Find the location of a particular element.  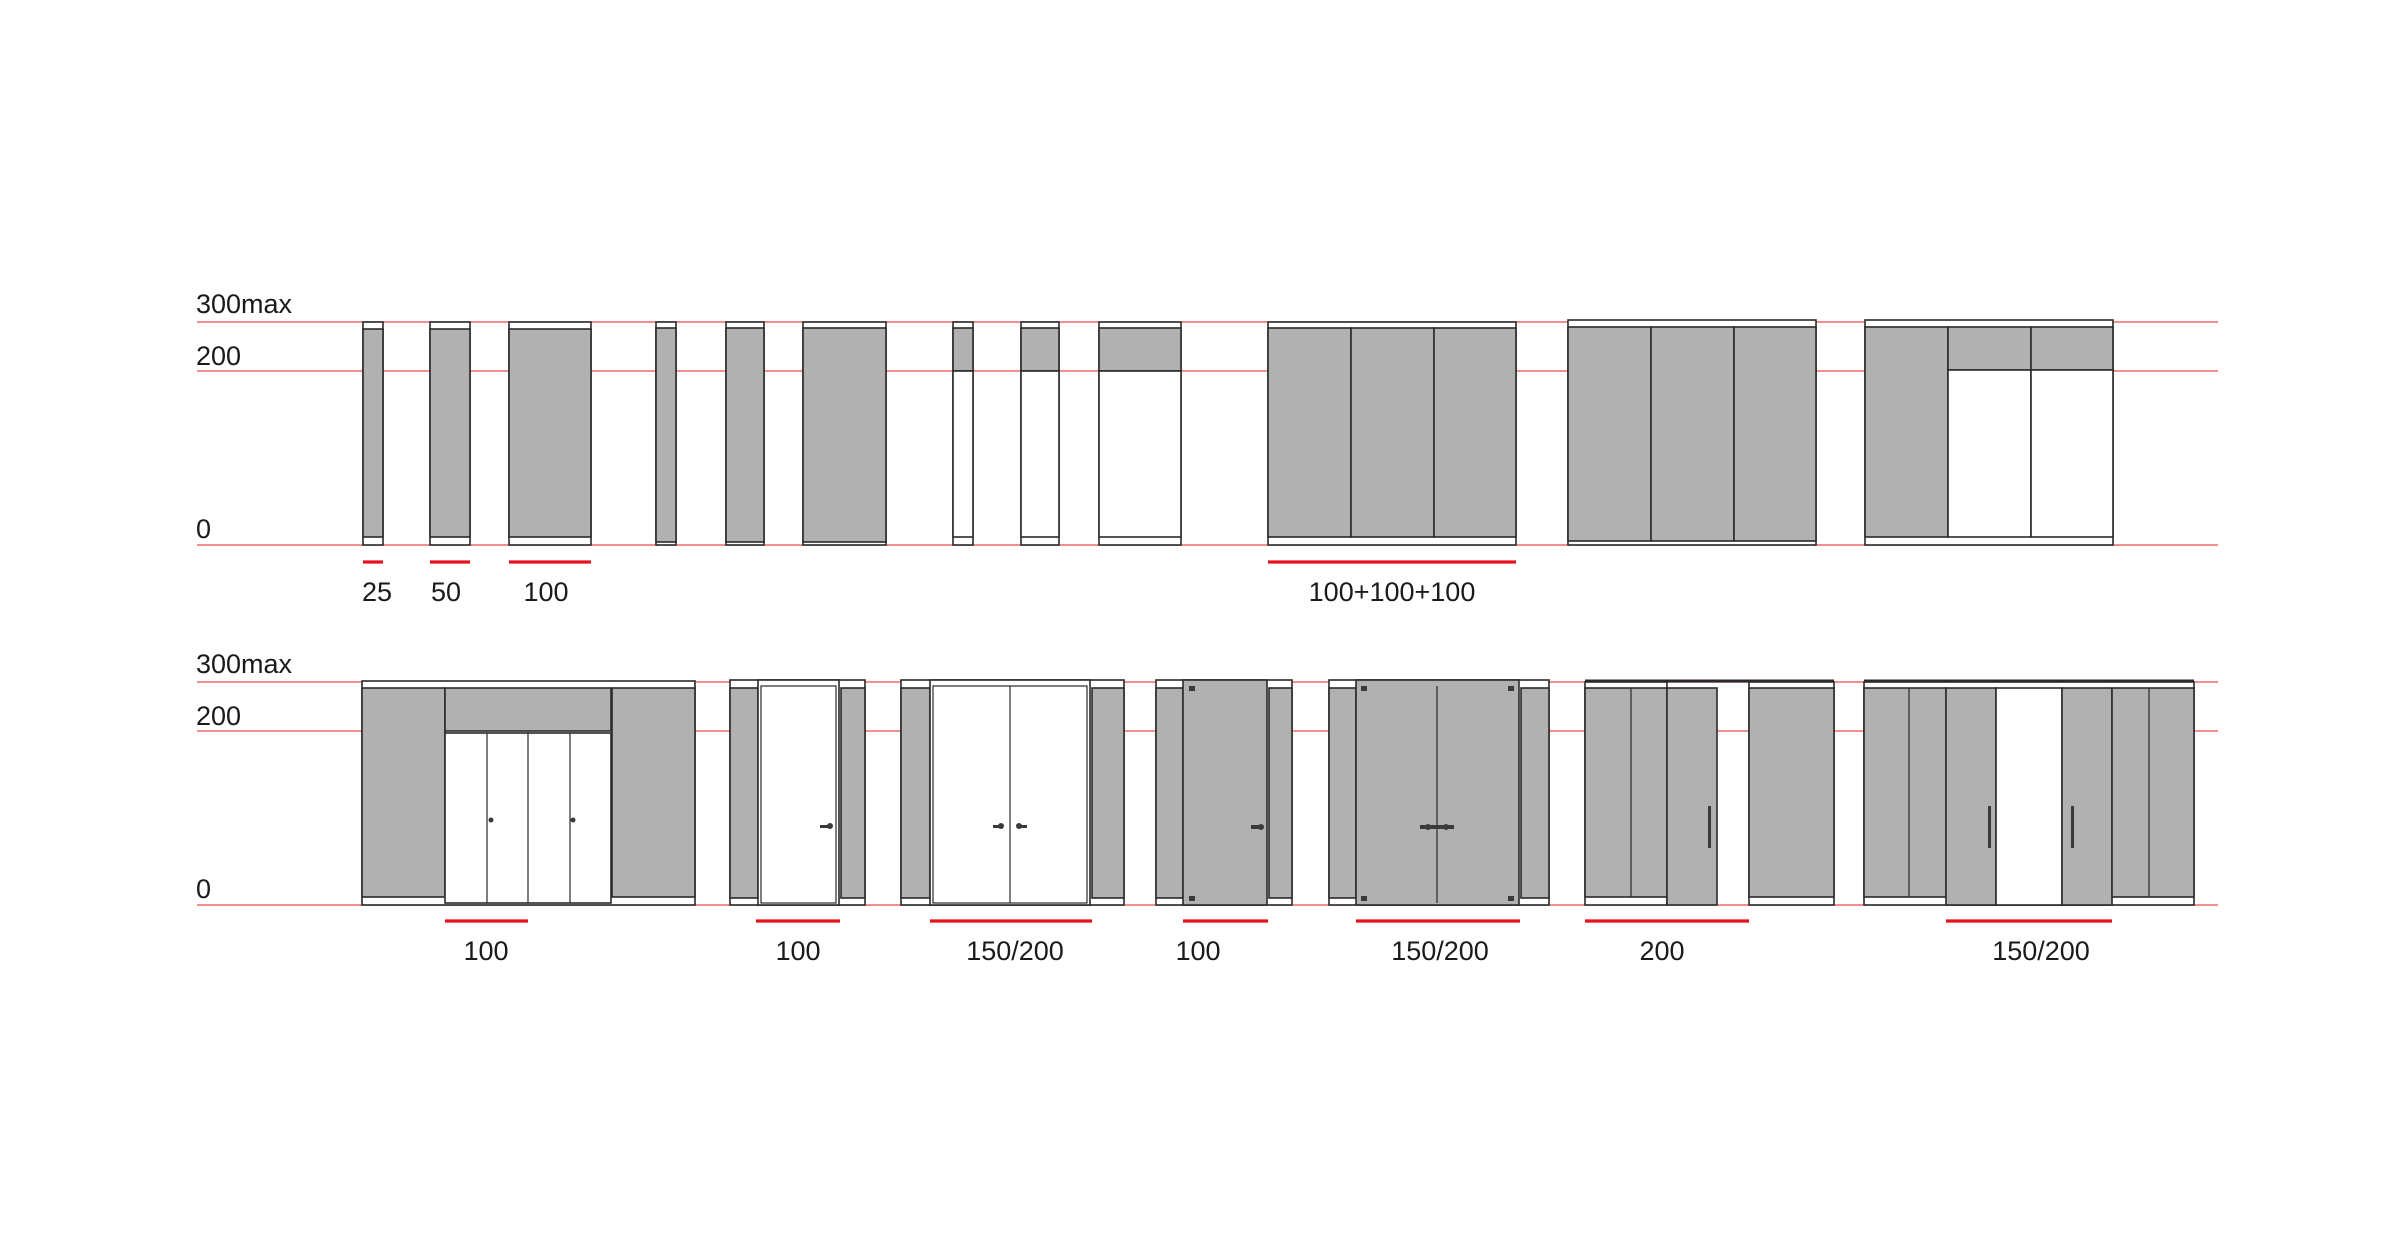

solid-panel-50-variant is located at coordinates (745, 433).